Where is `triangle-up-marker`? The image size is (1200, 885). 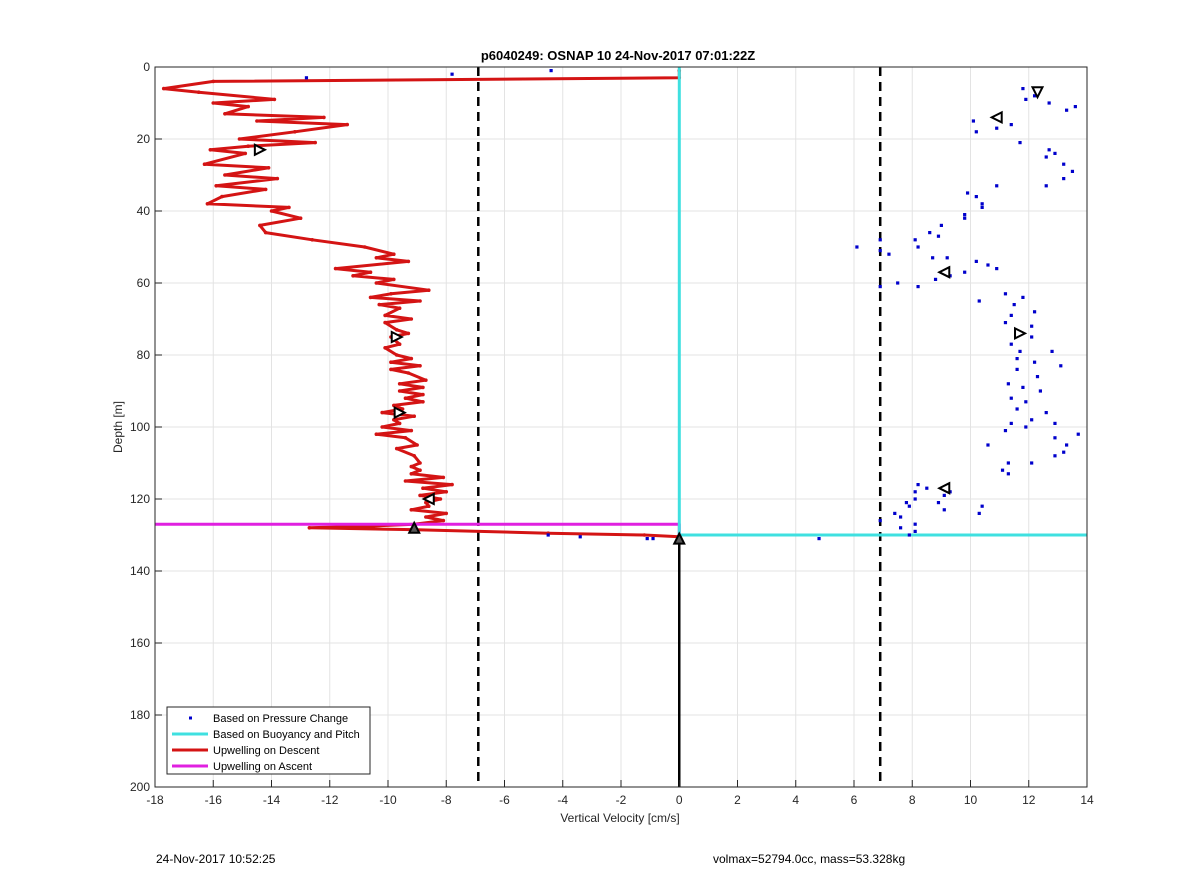
triangle-up-marker is located at coordinates (414, 527).